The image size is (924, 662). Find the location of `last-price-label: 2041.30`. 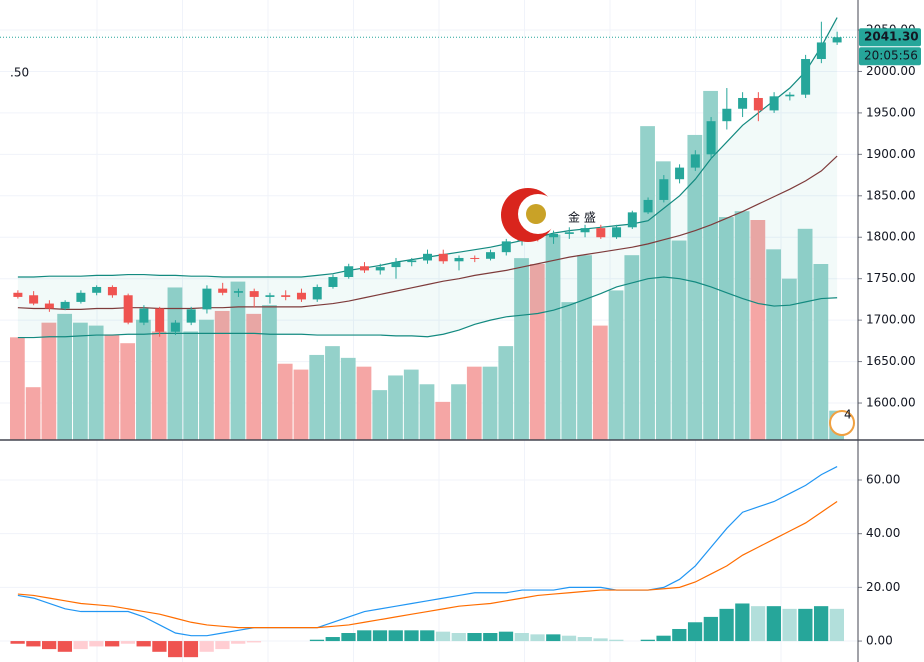

last-price-label: 2041.30 is located at coordinates (891, 37).